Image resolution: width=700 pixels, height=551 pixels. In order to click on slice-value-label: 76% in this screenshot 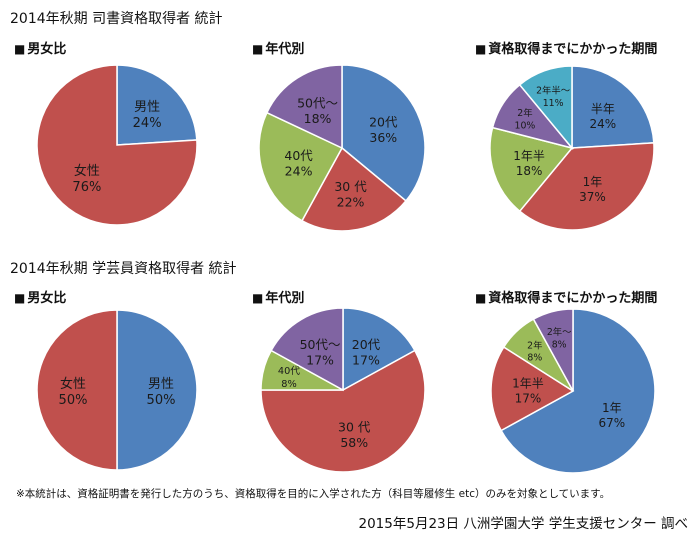, I will do `click(86, 187)`.